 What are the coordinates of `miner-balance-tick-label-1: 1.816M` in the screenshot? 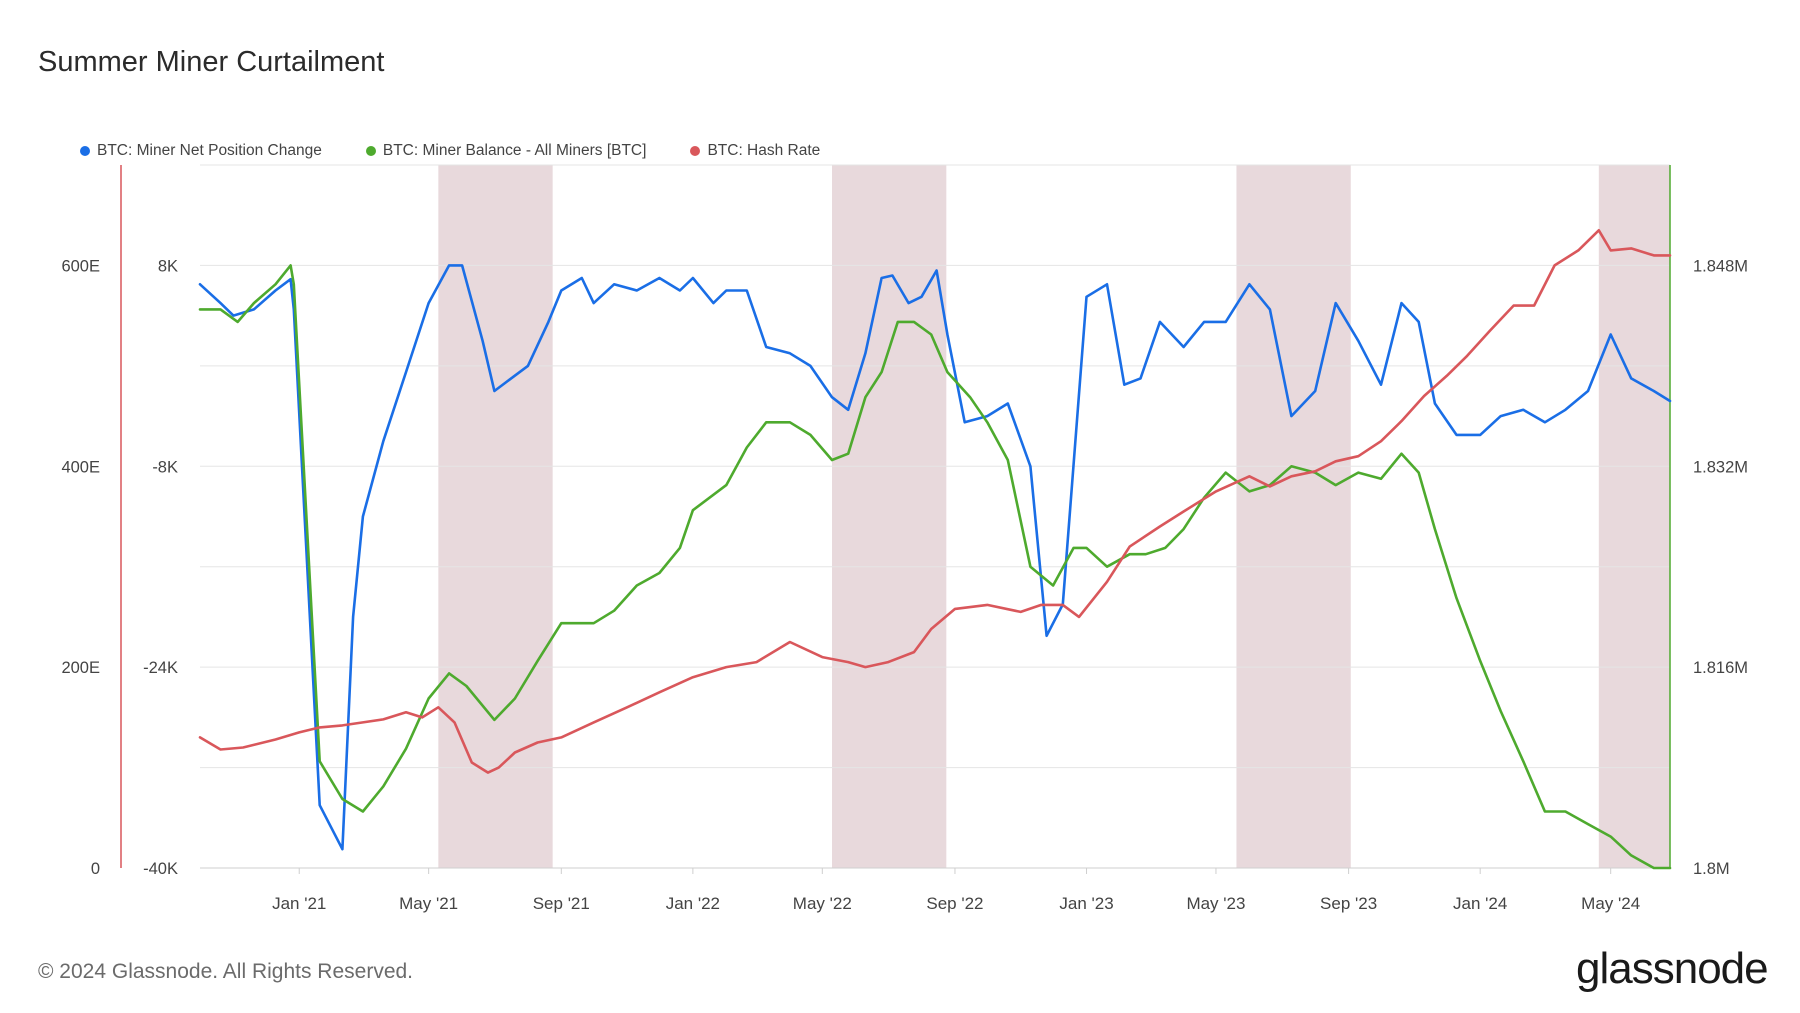 It's located at (1720, 668).